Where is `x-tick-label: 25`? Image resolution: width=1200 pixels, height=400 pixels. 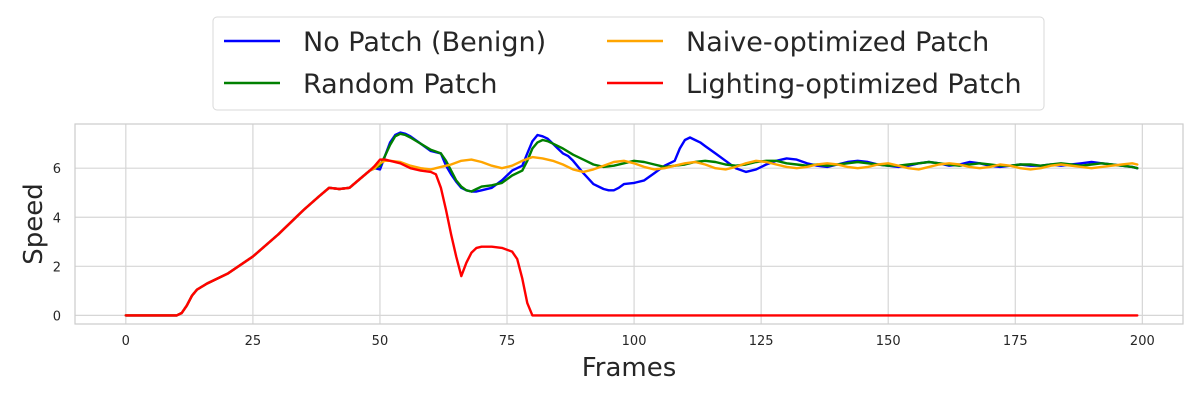
x-tick-label: 25 is located at coordinates (253, 341).